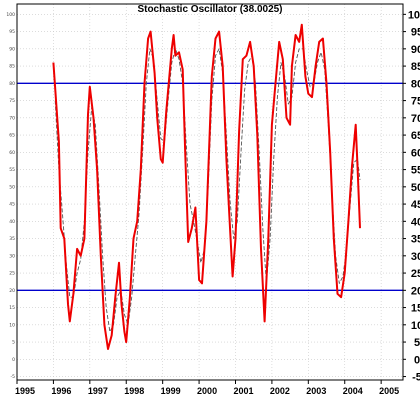 The image size is (420, 400). What do you see at coordinates (12, 205) in the screenshot?
I see `y-tick-label-left: 45` at bounding box center [12, 205].